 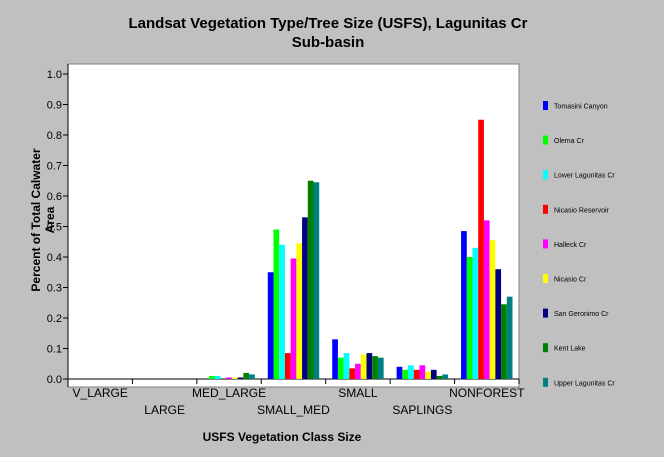 What do you see at coordinates (54, 380) in the screenshot?
I see `y-tick-label: 0.0` at bounding box center [54, 380].